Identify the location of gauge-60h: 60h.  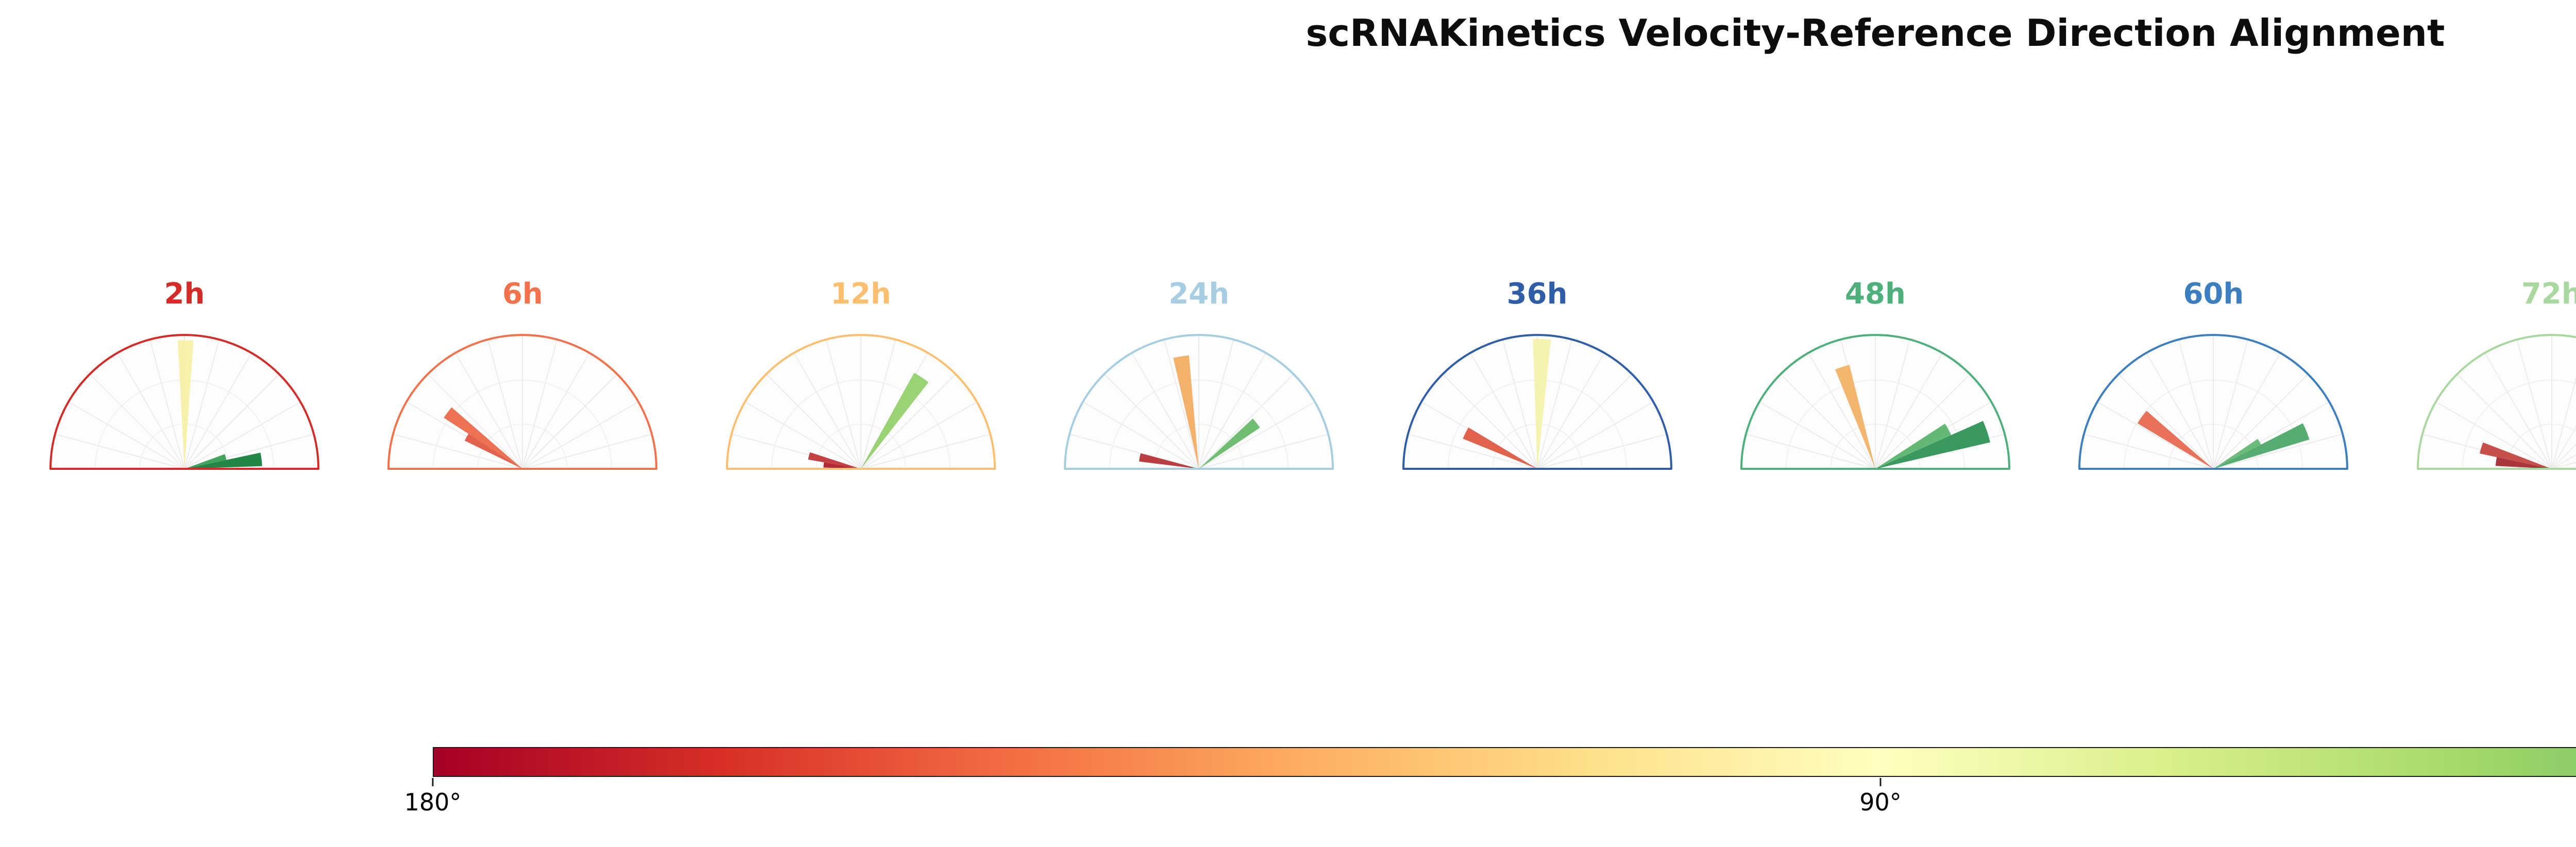
(2213, 377).